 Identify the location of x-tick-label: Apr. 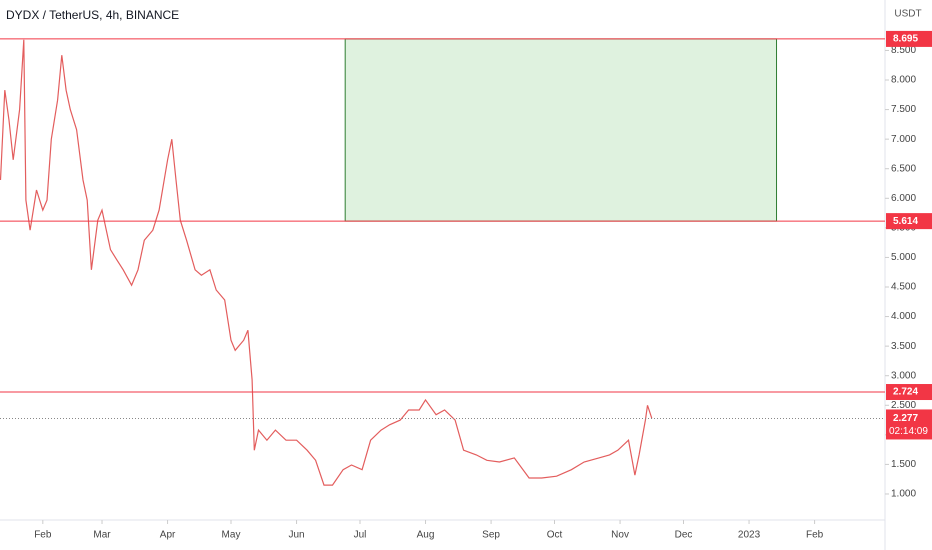
(168, 535).